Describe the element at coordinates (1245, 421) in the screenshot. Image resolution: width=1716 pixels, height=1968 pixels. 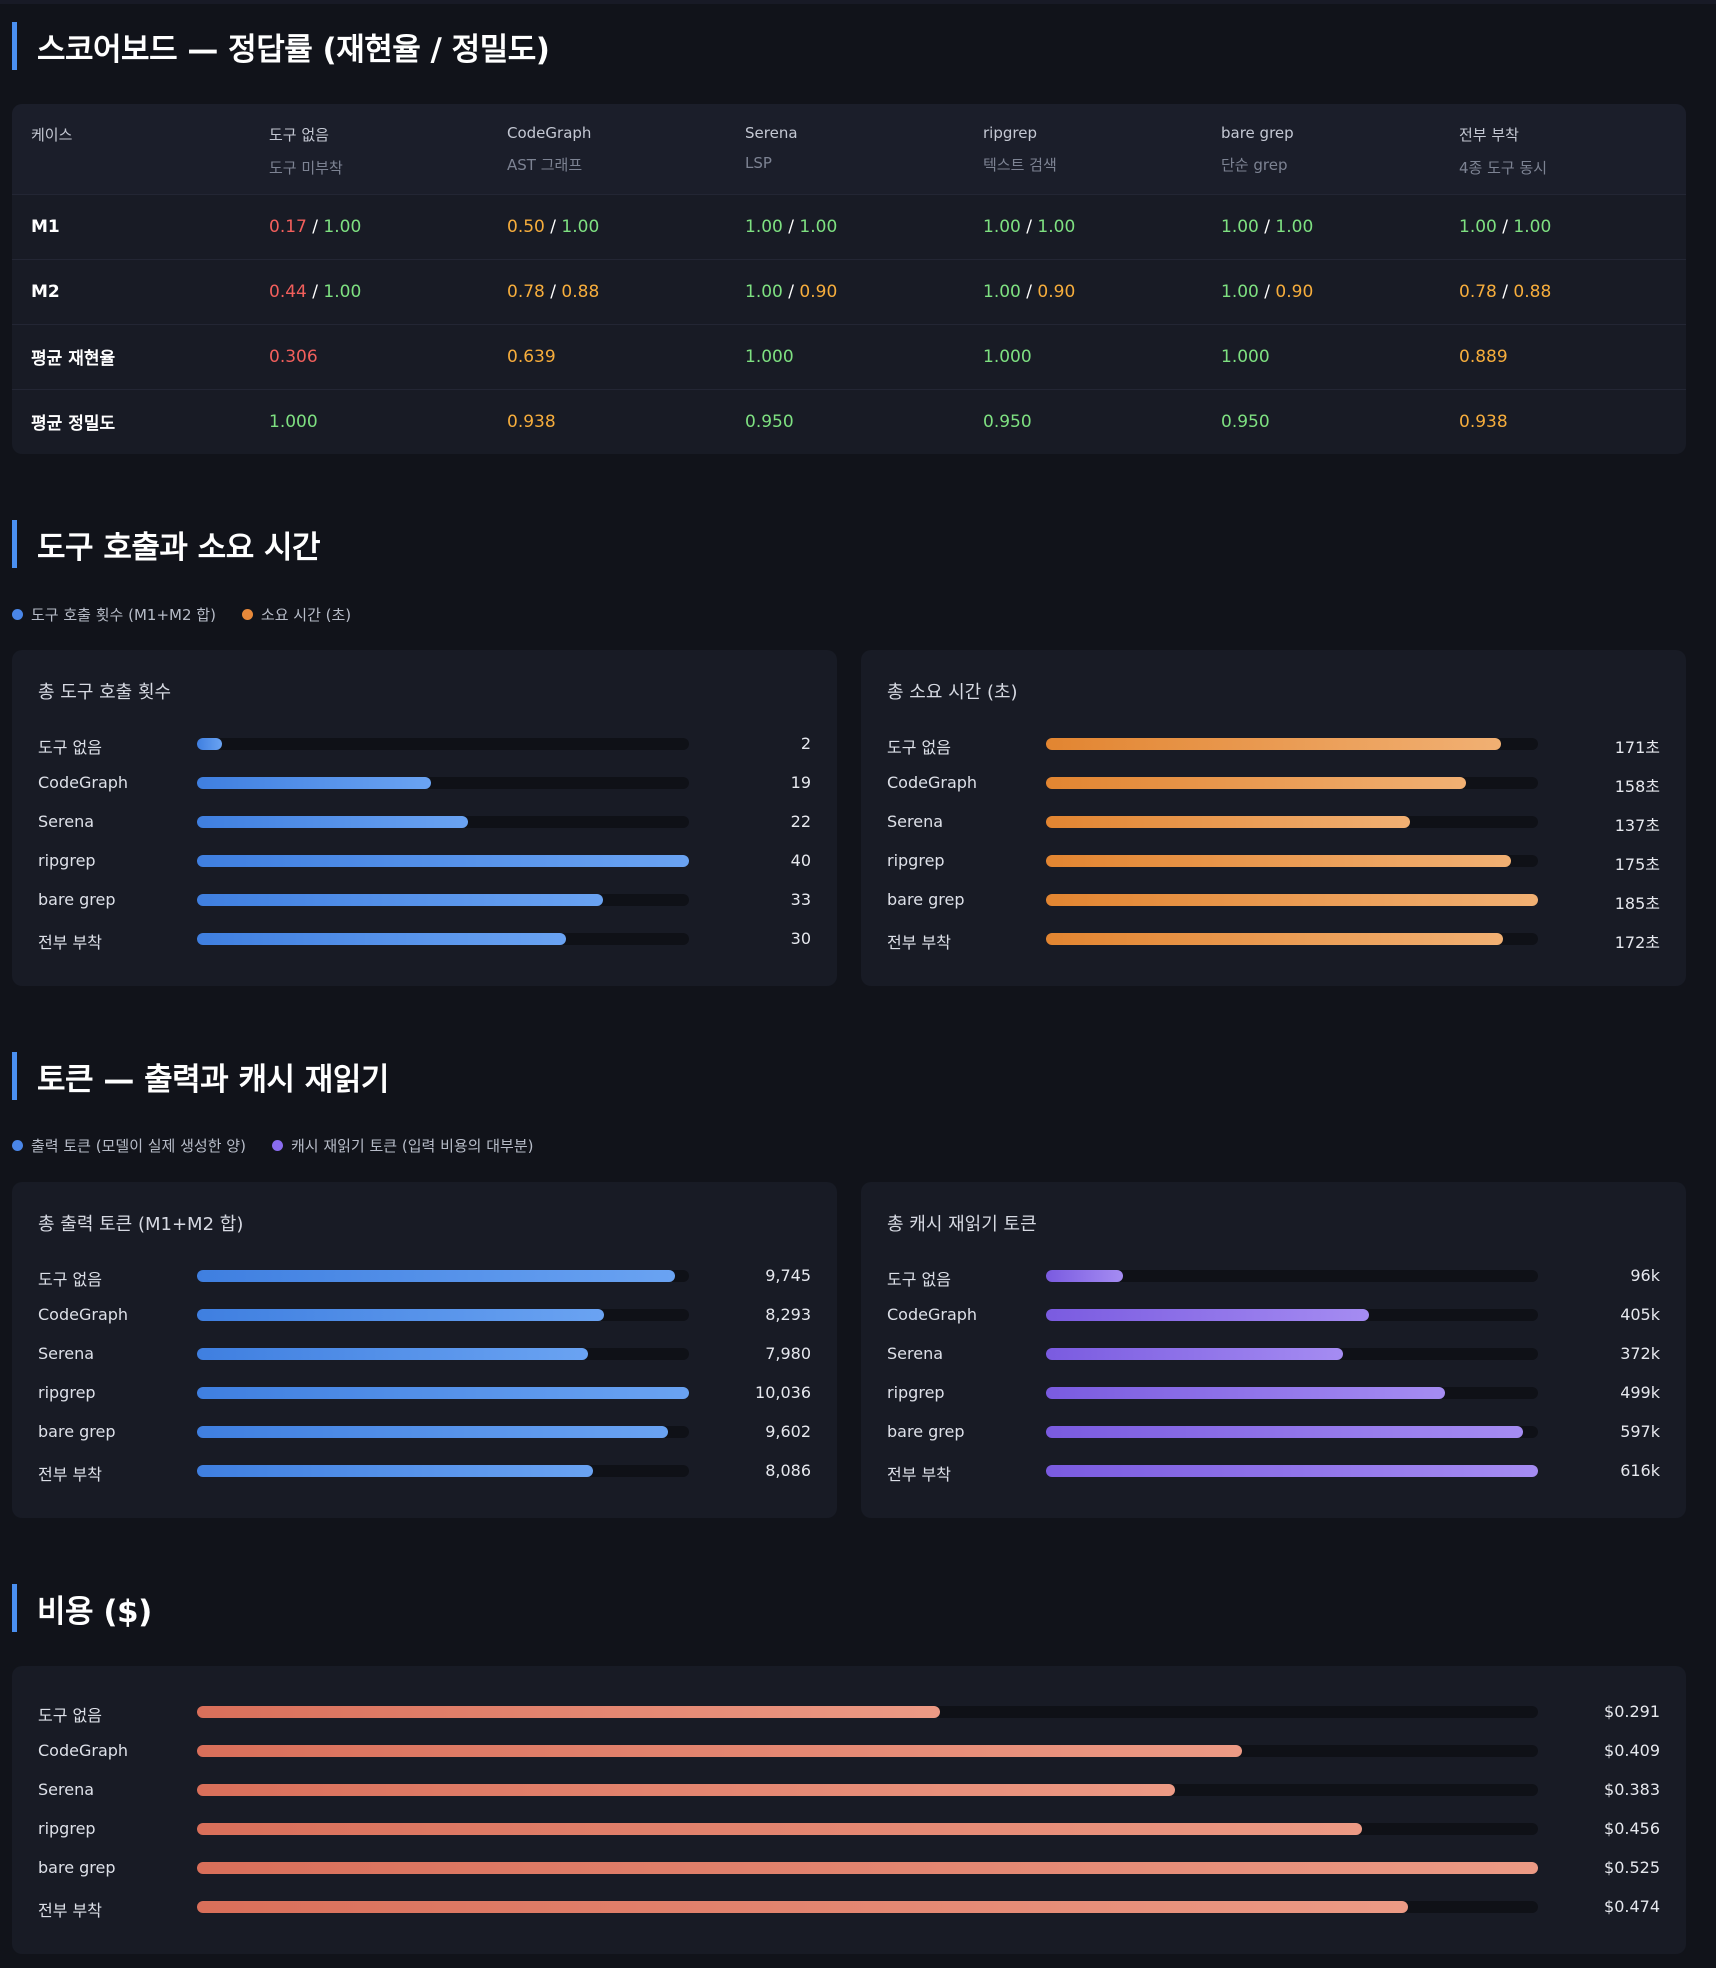
I see `average-value: 0.950` at that location.